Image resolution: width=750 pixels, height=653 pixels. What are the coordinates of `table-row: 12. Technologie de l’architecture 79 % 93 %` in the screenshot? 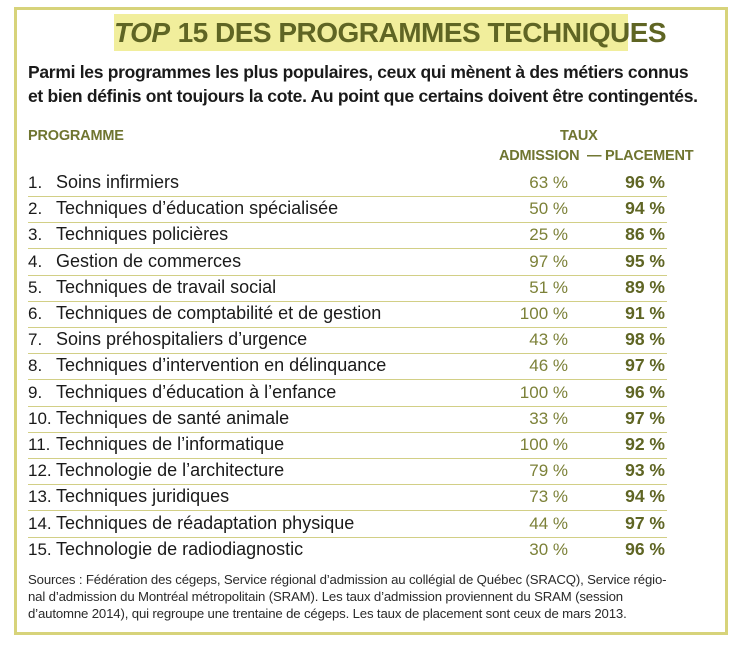 It's located at (375, 472).